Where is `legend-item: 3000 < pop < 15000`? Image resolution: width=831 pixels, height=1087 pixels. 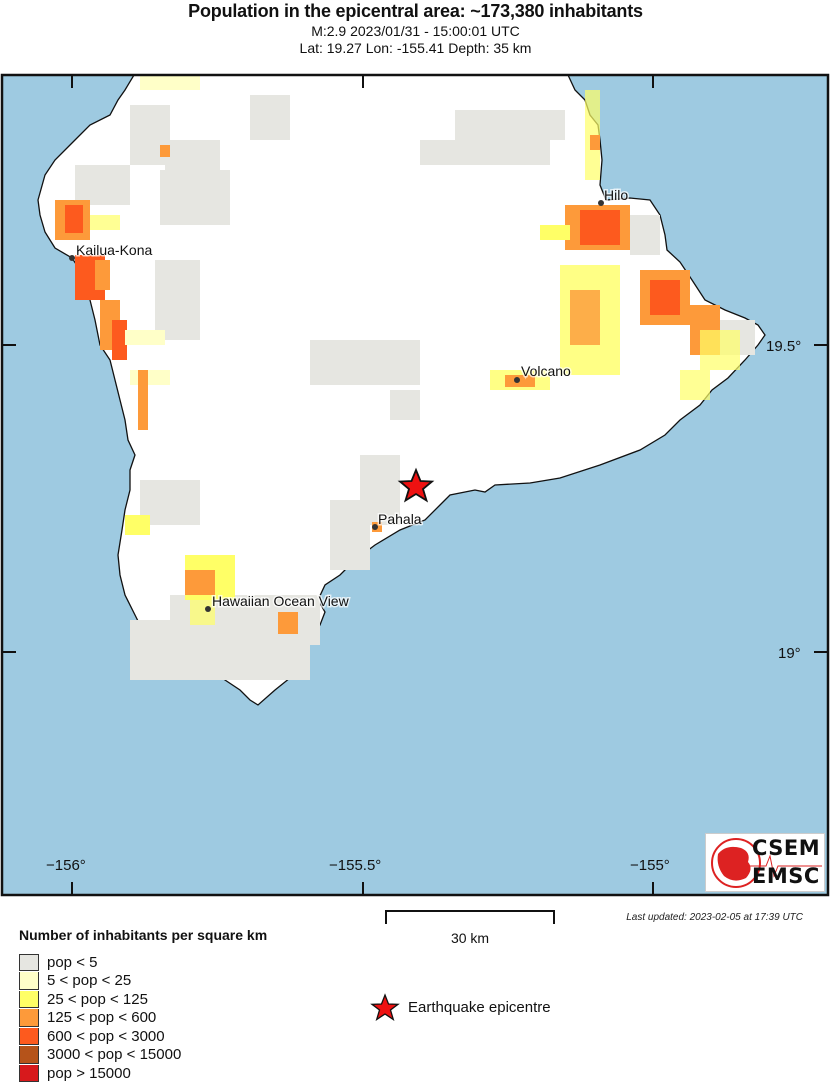 legend-item: 3000 < pop < 15000 is located at coordinates (100, 1055).